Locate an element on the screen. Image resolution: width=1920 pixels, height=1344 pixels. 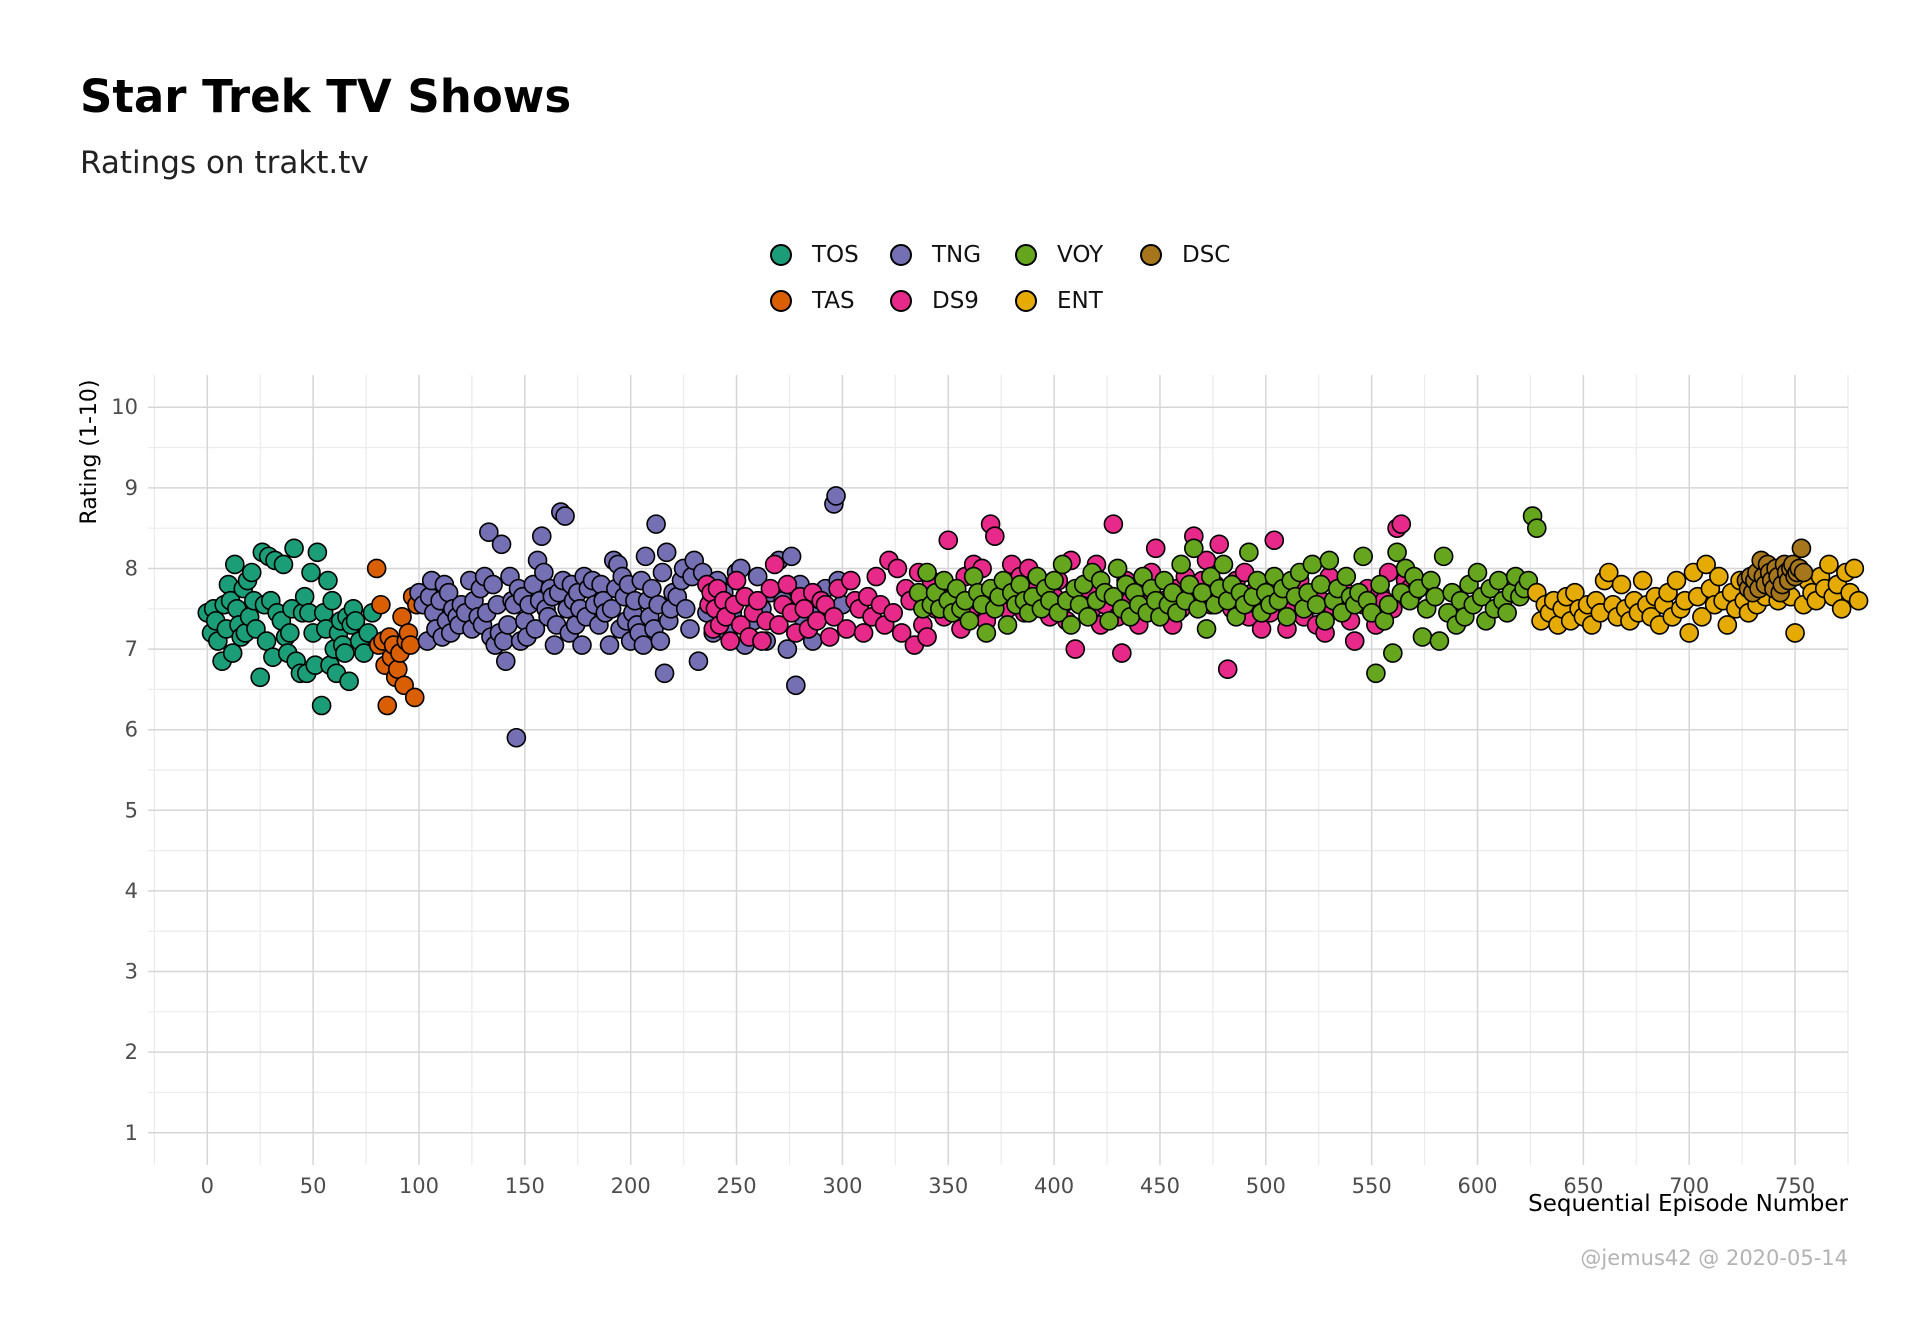
x-tick-label: 200 is located at coordinates (631, 1186).